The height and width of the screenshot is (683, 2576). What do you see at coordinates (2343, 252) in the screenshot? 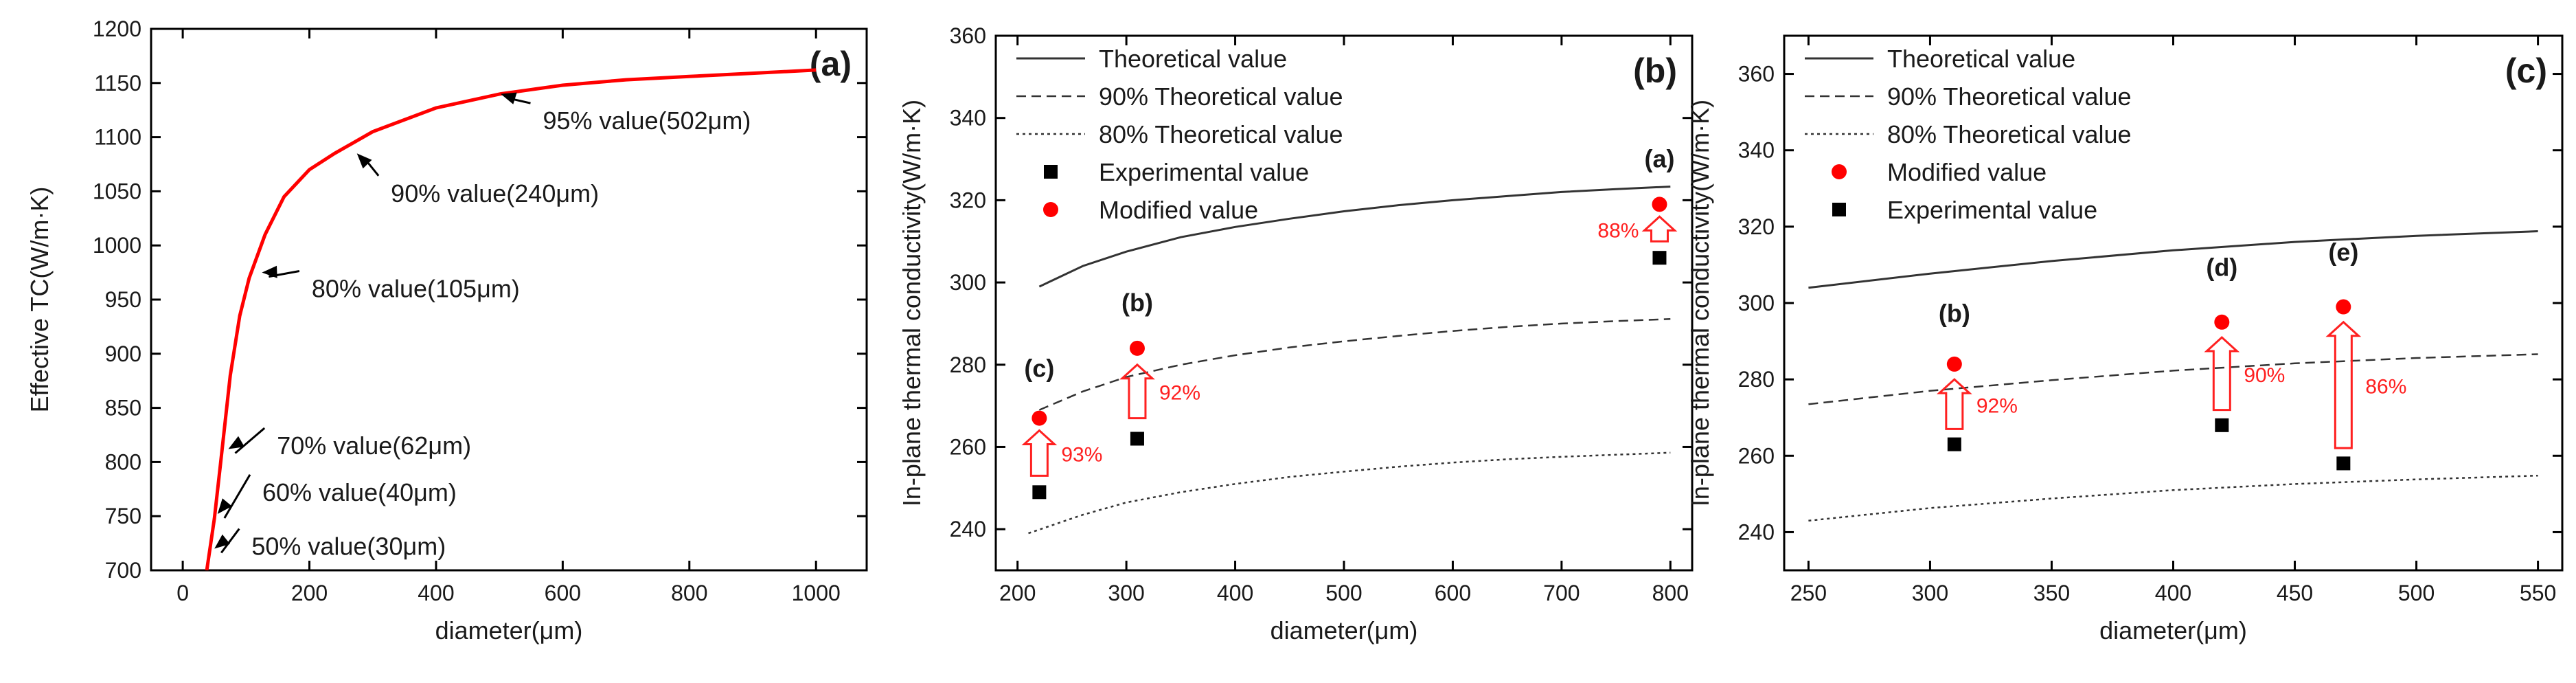
I see `point-label: (e)` at bounding box center [2343, 252].